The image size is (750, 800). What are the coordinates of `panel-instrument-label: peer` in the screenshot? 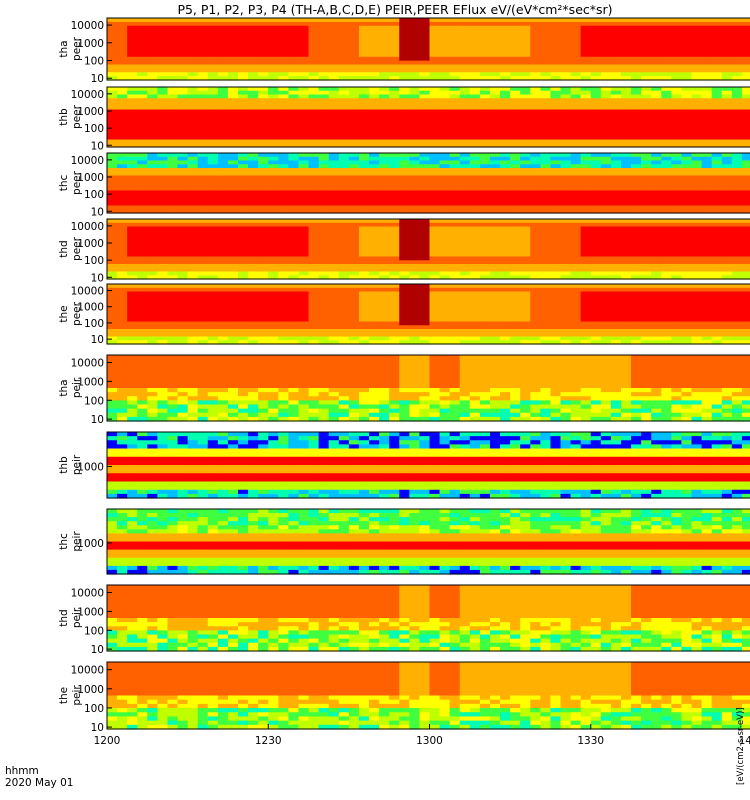 It's located at (77, 182).